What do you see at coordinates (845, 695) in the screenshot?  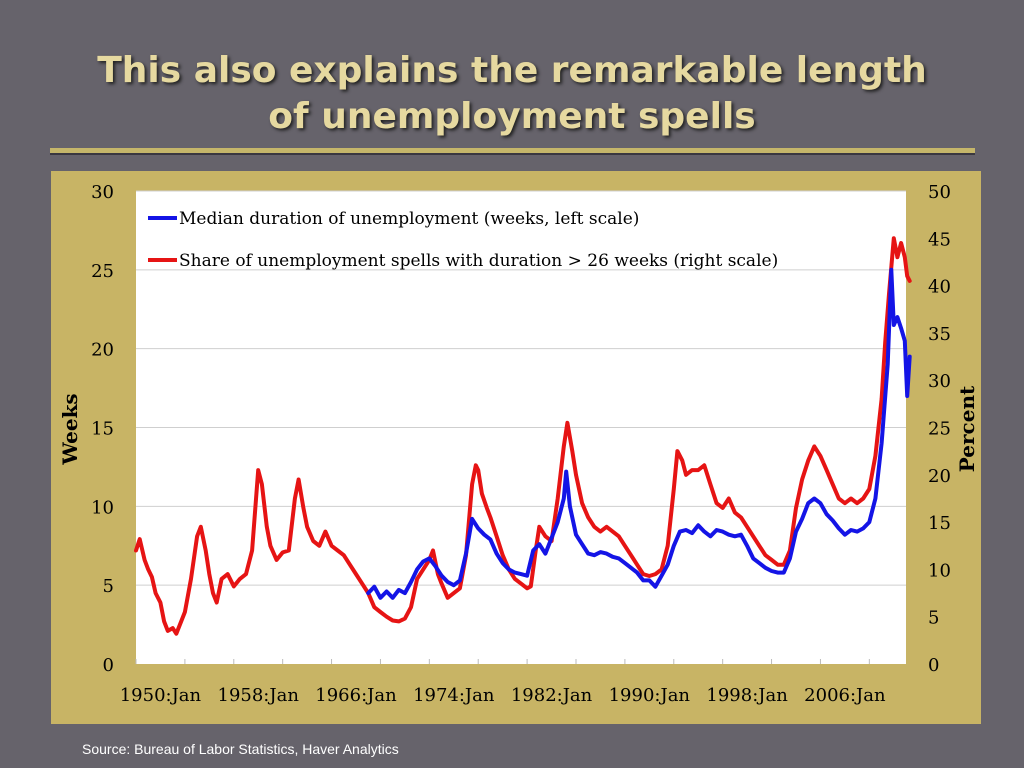 I see `x-tick-label-7: 2006:Jan` at bounding box center [845, 695].